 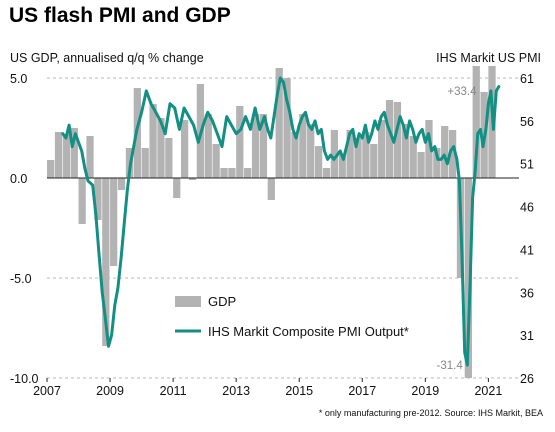 I want to click on annotation-label: -31.4, so click(x=450, y=366).